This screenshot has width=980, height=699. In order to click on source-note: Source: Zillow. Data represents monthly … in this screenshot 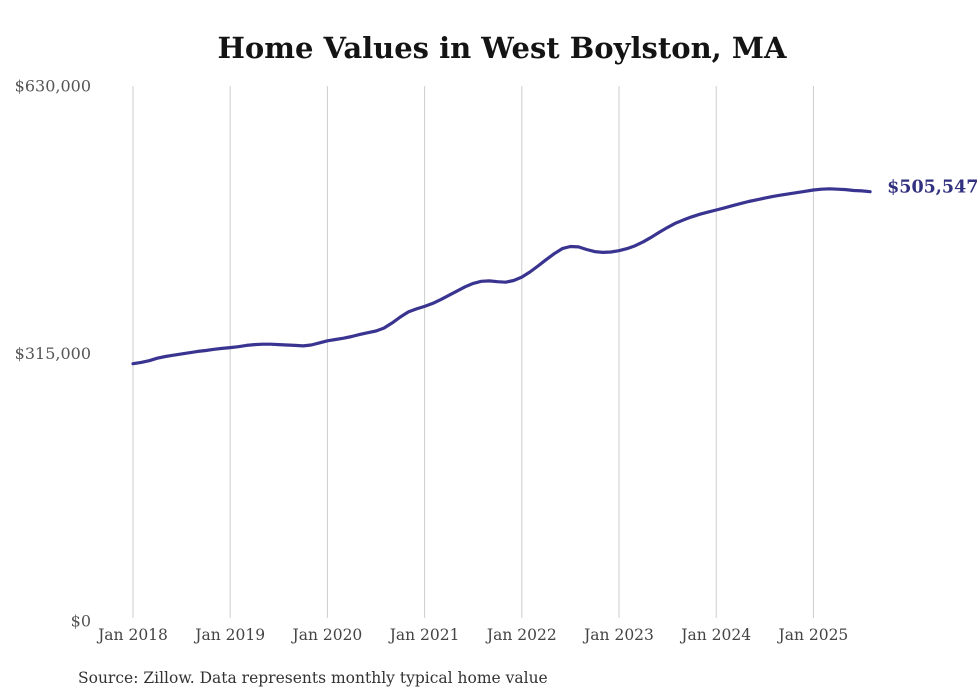, I will do `click(313, 678)`.